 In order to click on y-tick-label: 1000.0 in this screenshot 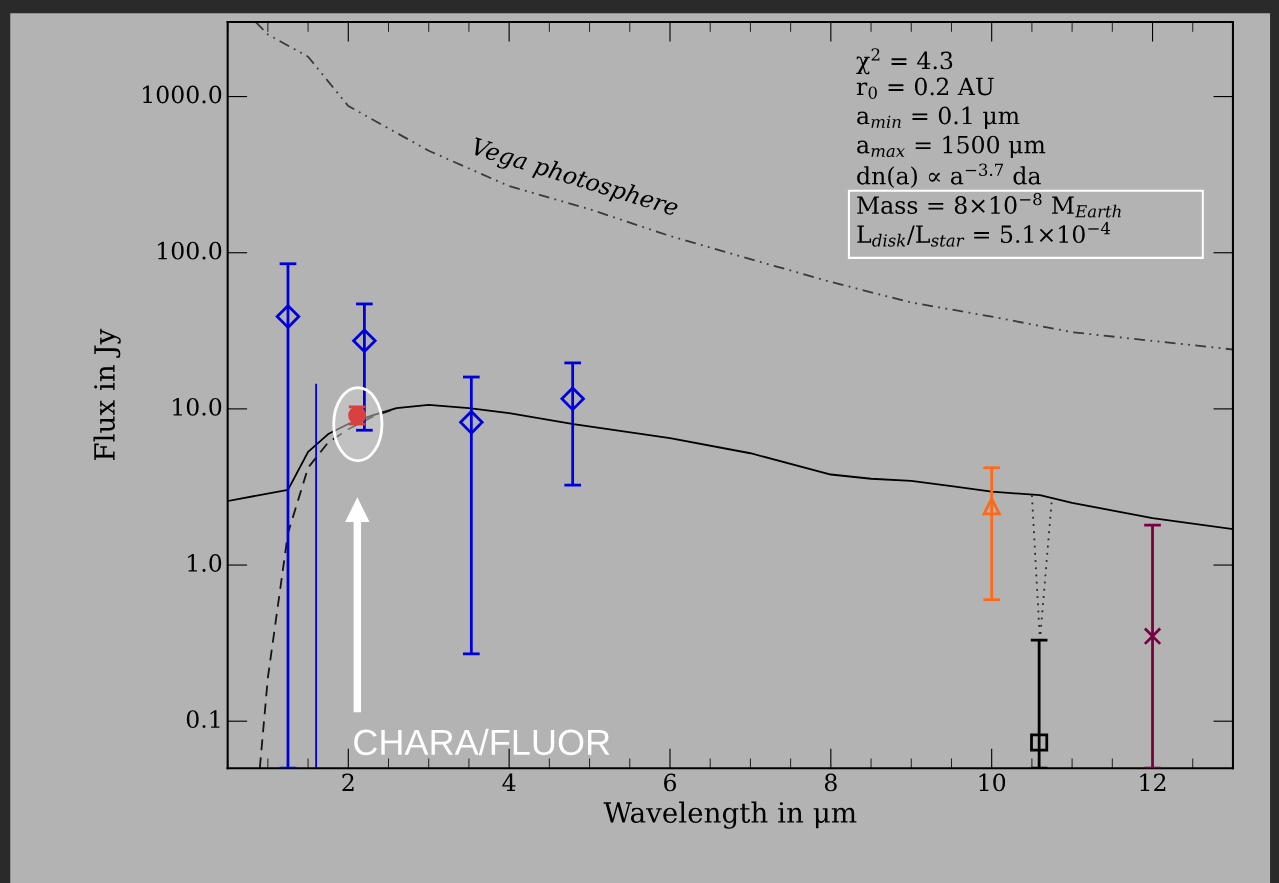, I will do `click(182, 94)`.